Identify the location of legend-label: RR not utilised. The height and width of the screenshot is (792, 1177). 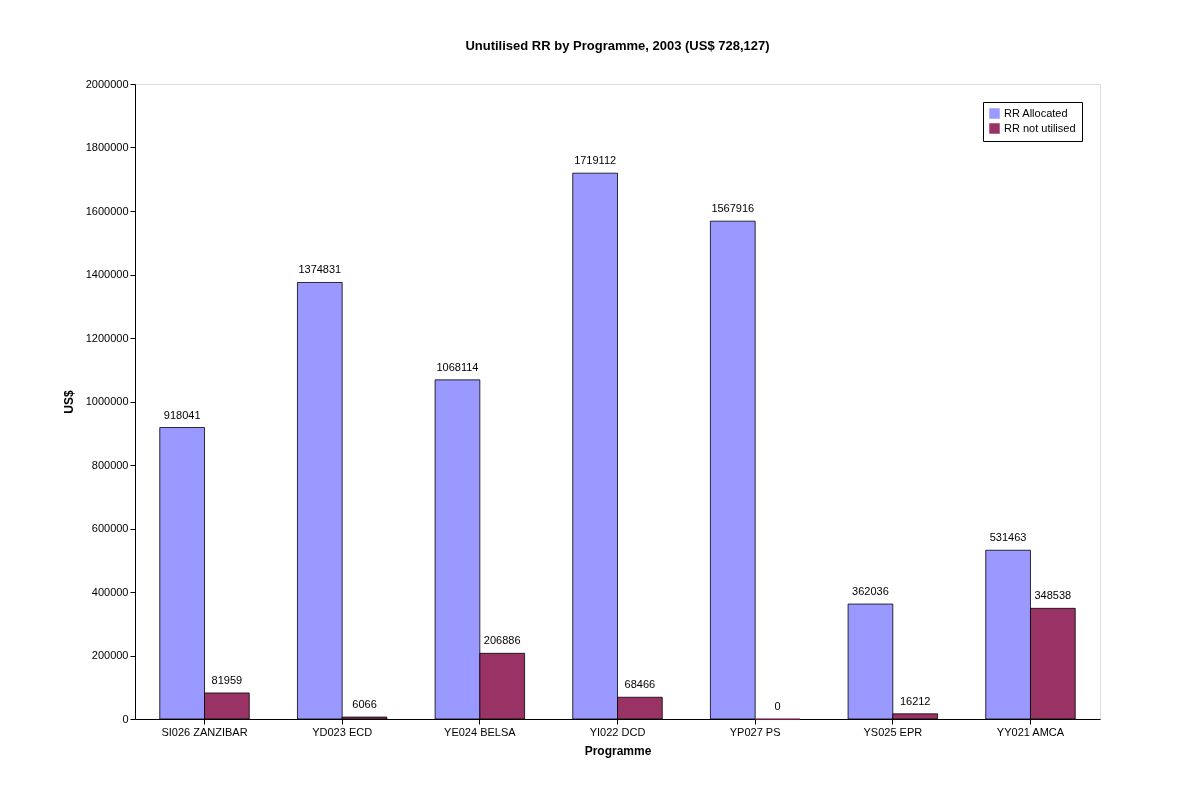
(1040, 127).